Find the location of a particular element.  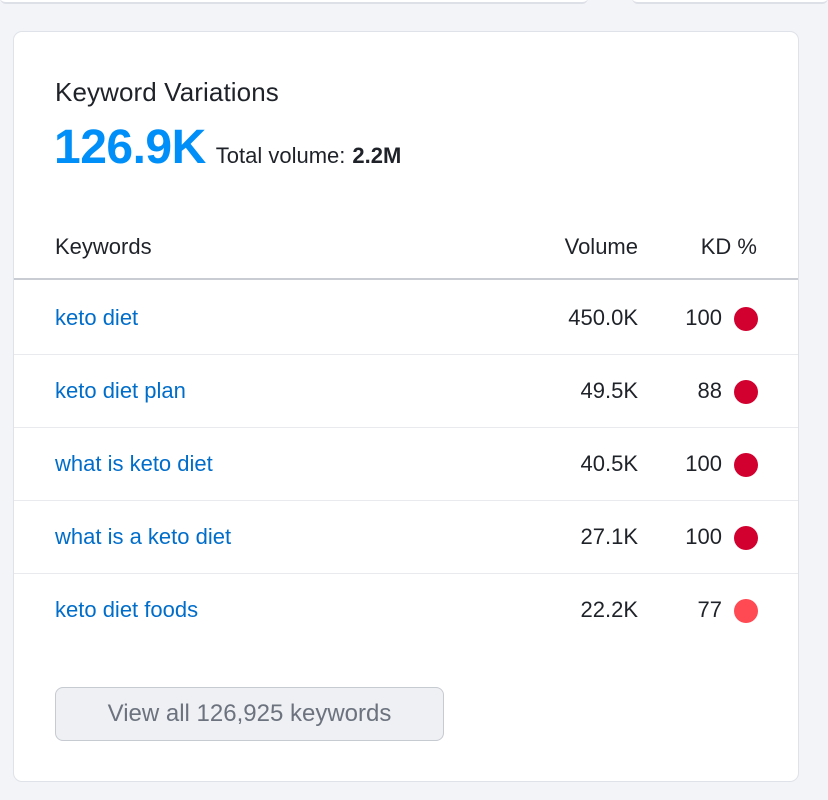

summary: 126.9K Total volume: 2.2M is located at coordinates (227, 147).